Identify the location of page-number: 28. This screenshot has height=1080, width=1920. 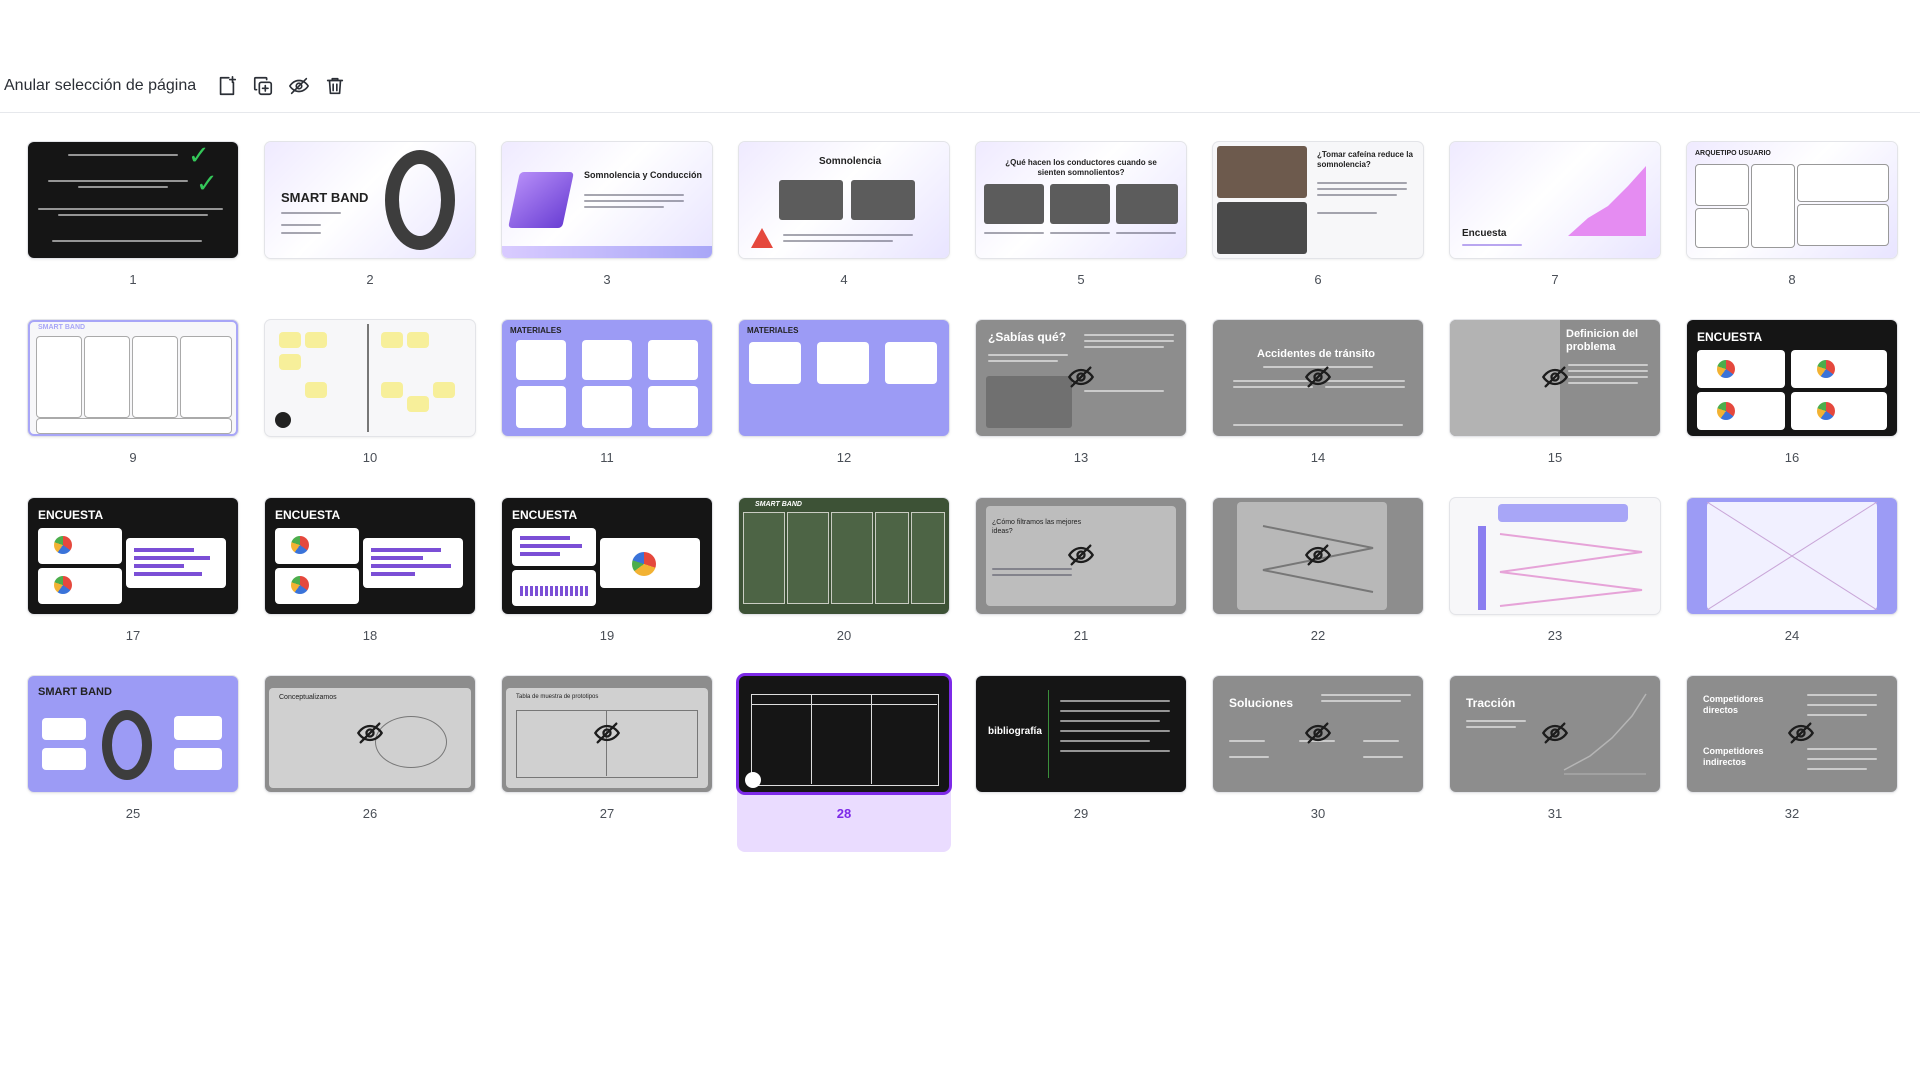
(844, 813).